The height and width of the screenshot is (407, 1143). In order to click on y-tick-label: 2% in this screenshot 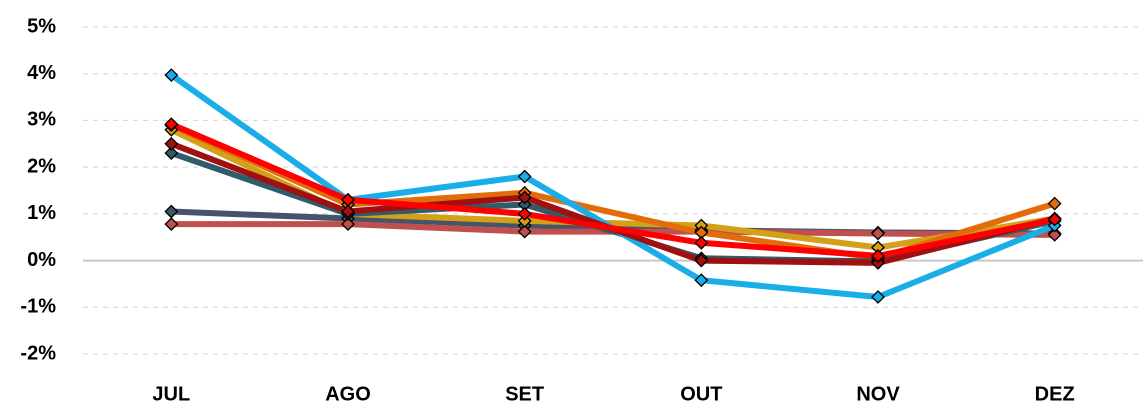, I will do `click(41, 166)`.